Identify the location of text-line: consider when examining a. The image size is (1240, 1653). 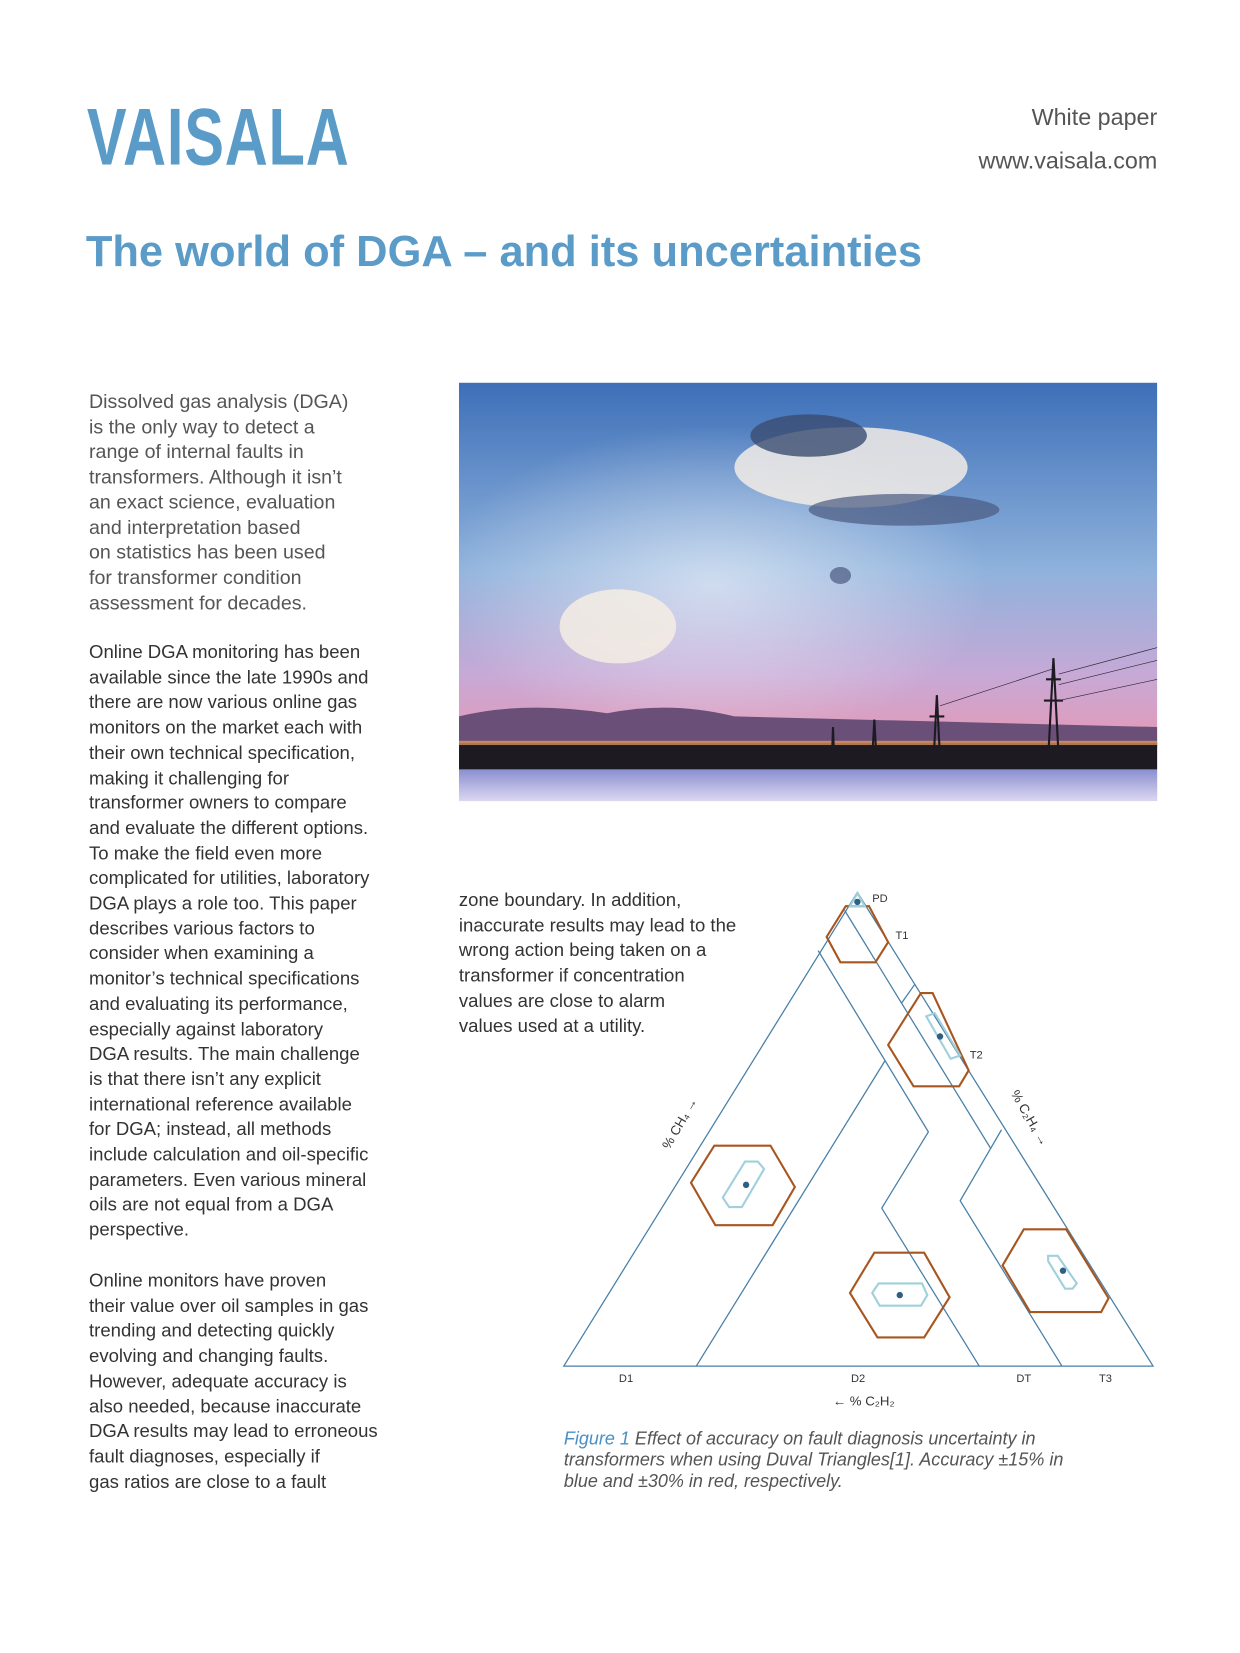
(201, 953).